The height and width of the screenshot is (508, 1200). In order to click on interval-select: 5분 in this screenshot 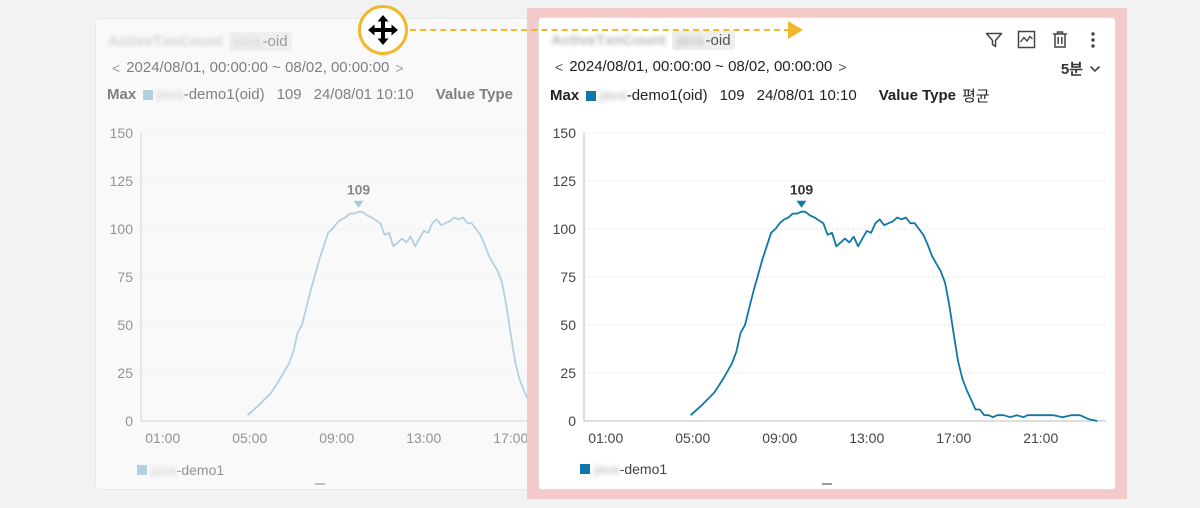, I will do `click(1081, 68)`.